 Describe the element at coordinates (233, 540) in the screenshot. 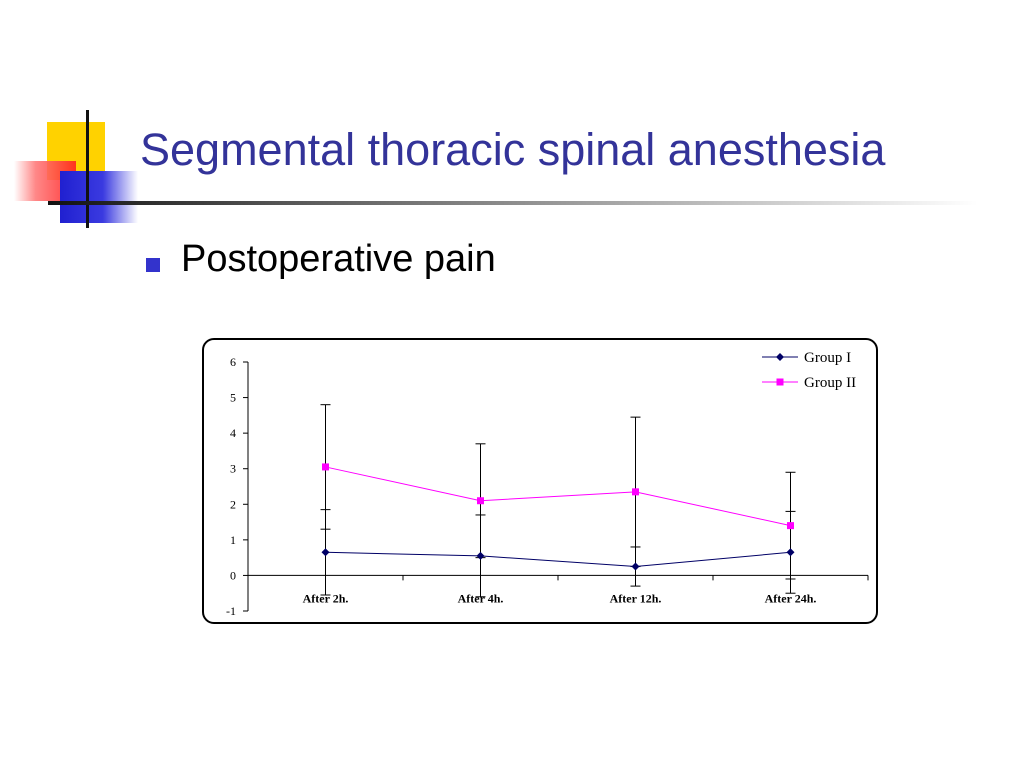

I see `y-tick-label: 1` at that location.